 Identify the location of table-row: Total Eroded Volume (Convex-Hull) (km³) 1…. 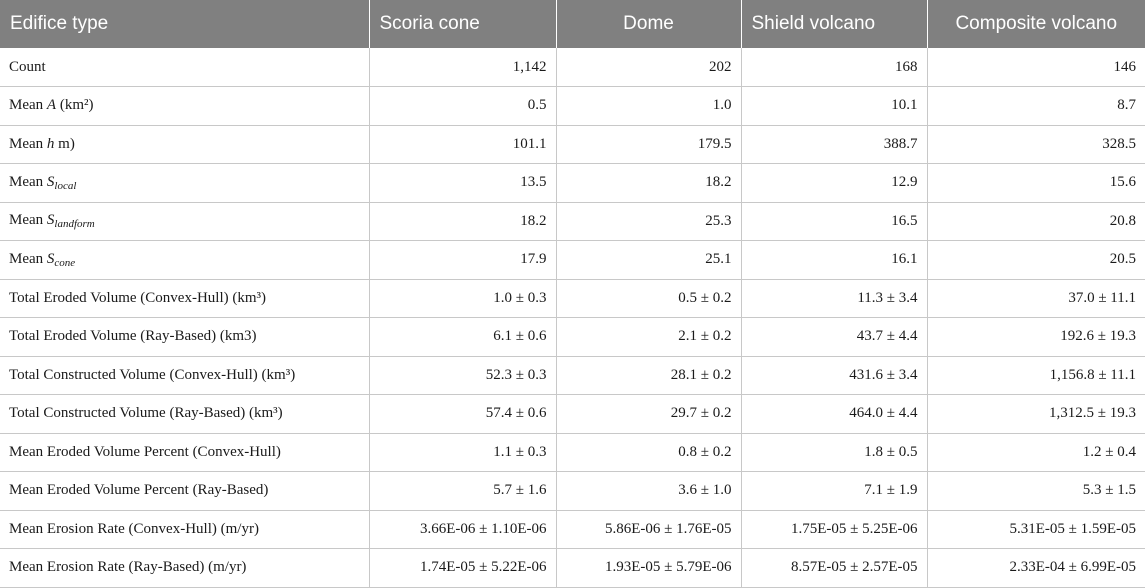
(572, 298).